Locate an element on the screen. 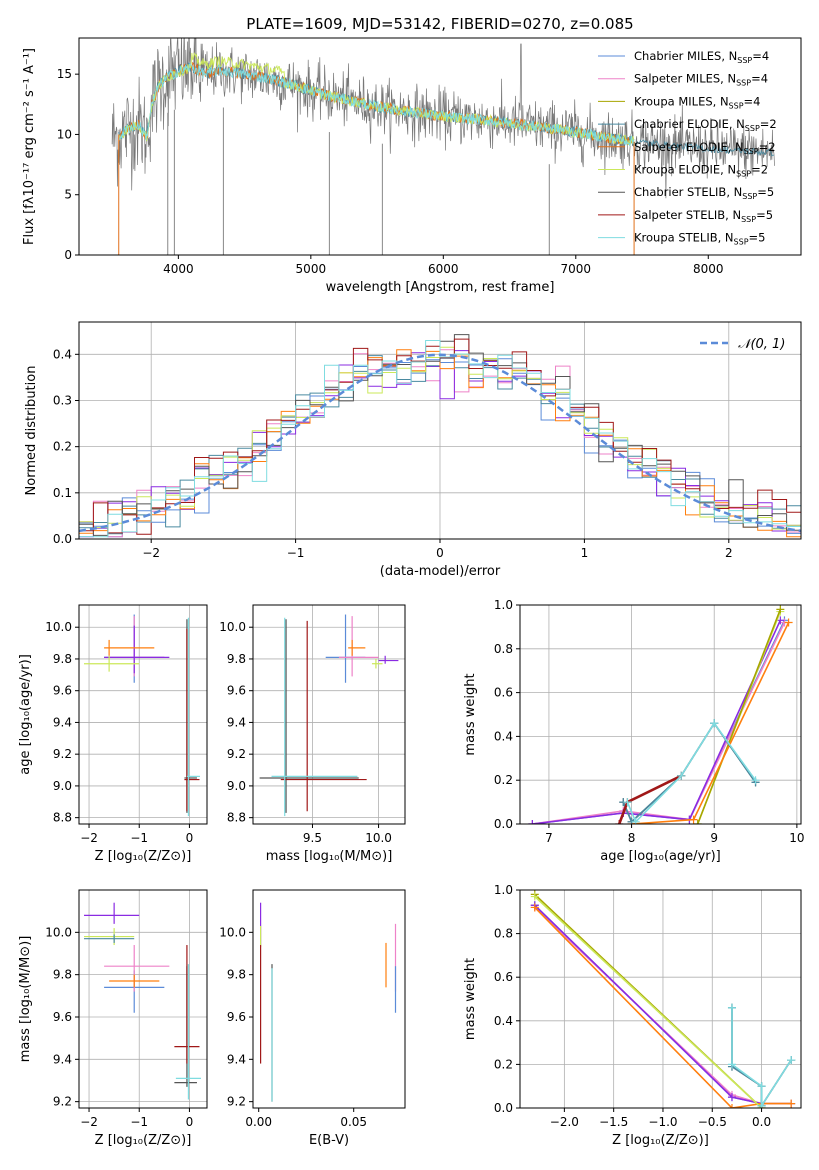  x-tick-label: 4000 is located at coordinates (178, 269).